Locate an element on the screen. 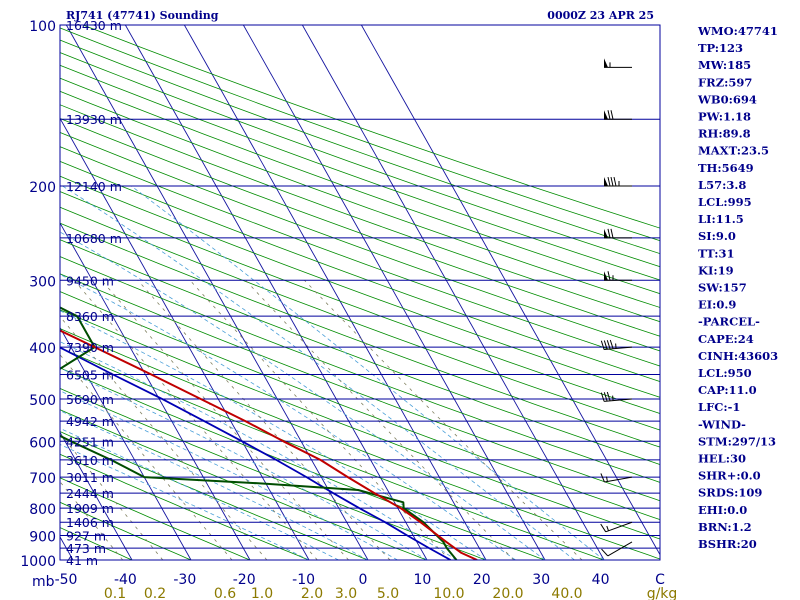 This screenshot has width=800, height=600. index-entry: MAXT:23.5 is located at coordinates (733, 151).